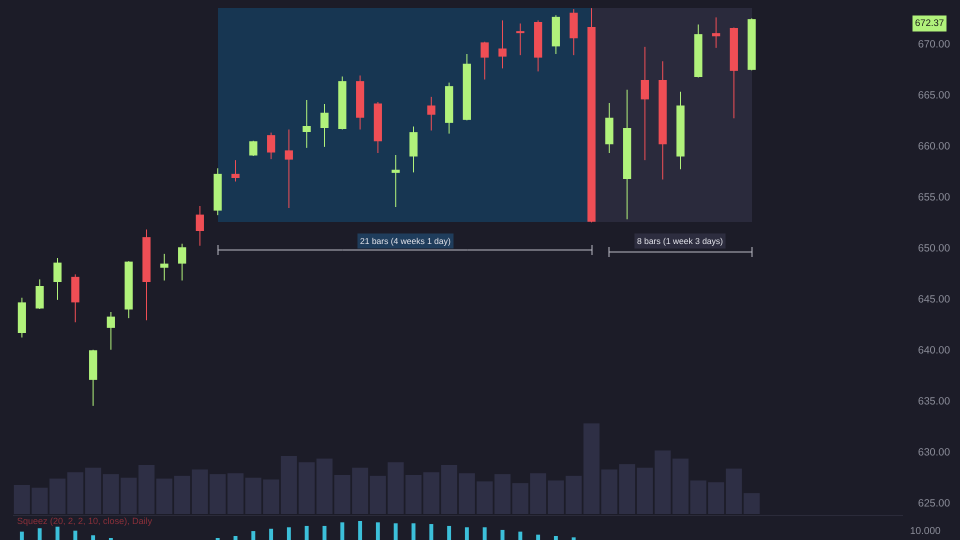  I want to click on annotation: 21 bars (4 weeks 1 day), so click(405, 241).